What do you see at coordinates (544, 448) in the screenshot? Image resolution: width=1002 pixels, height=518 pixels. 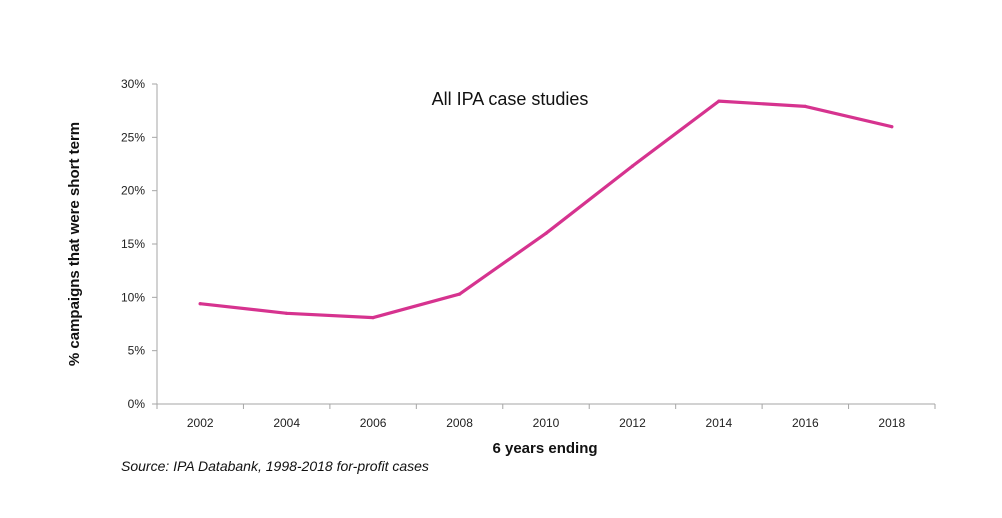 I see `x-axis-title: 6 years ending` at bounding box center [544, 448].